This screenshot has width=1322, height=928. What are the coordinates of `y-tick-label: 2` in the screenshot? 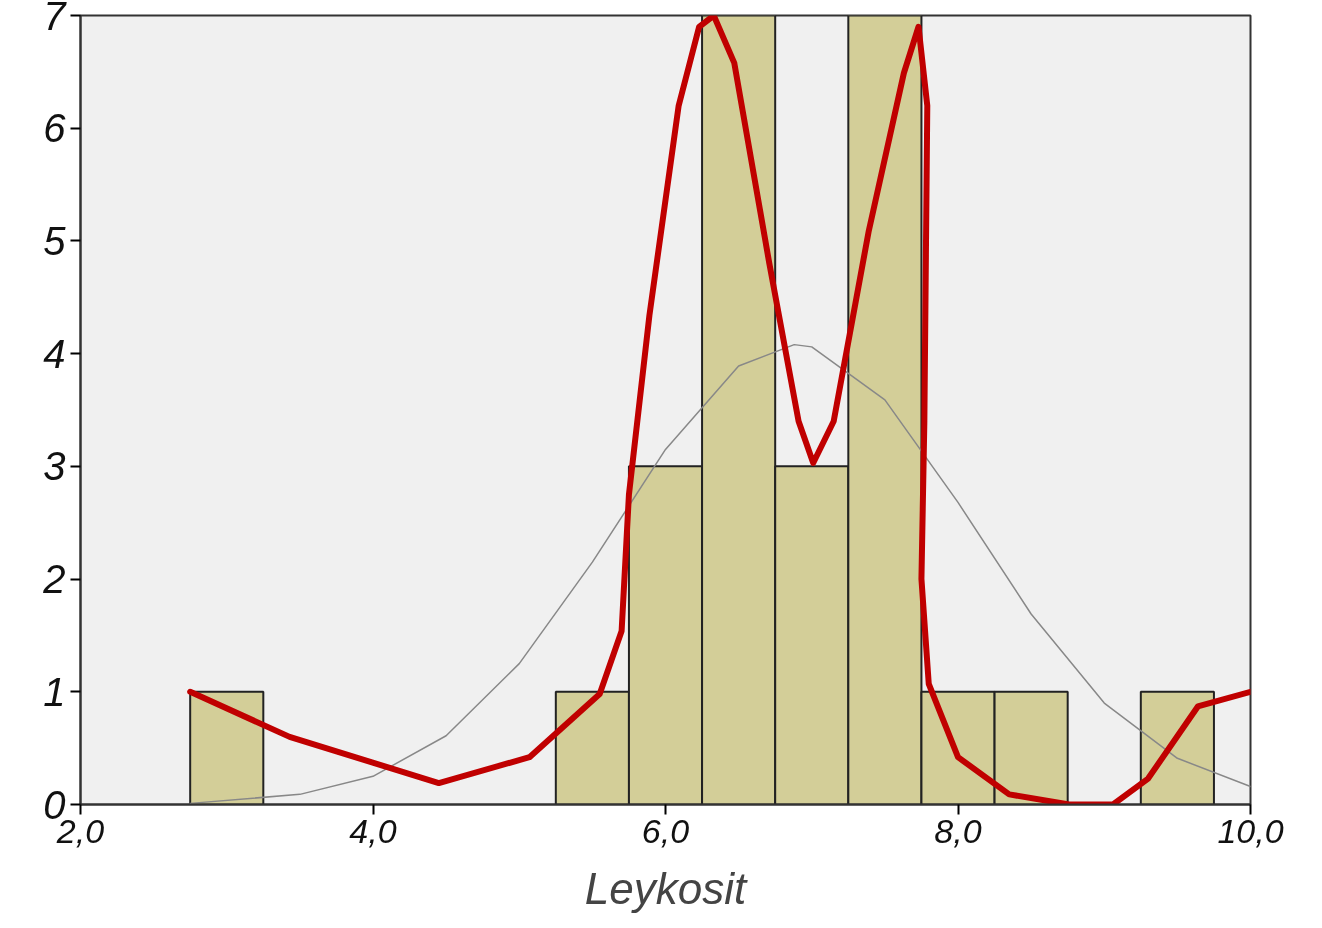 It's located at (54, 579).